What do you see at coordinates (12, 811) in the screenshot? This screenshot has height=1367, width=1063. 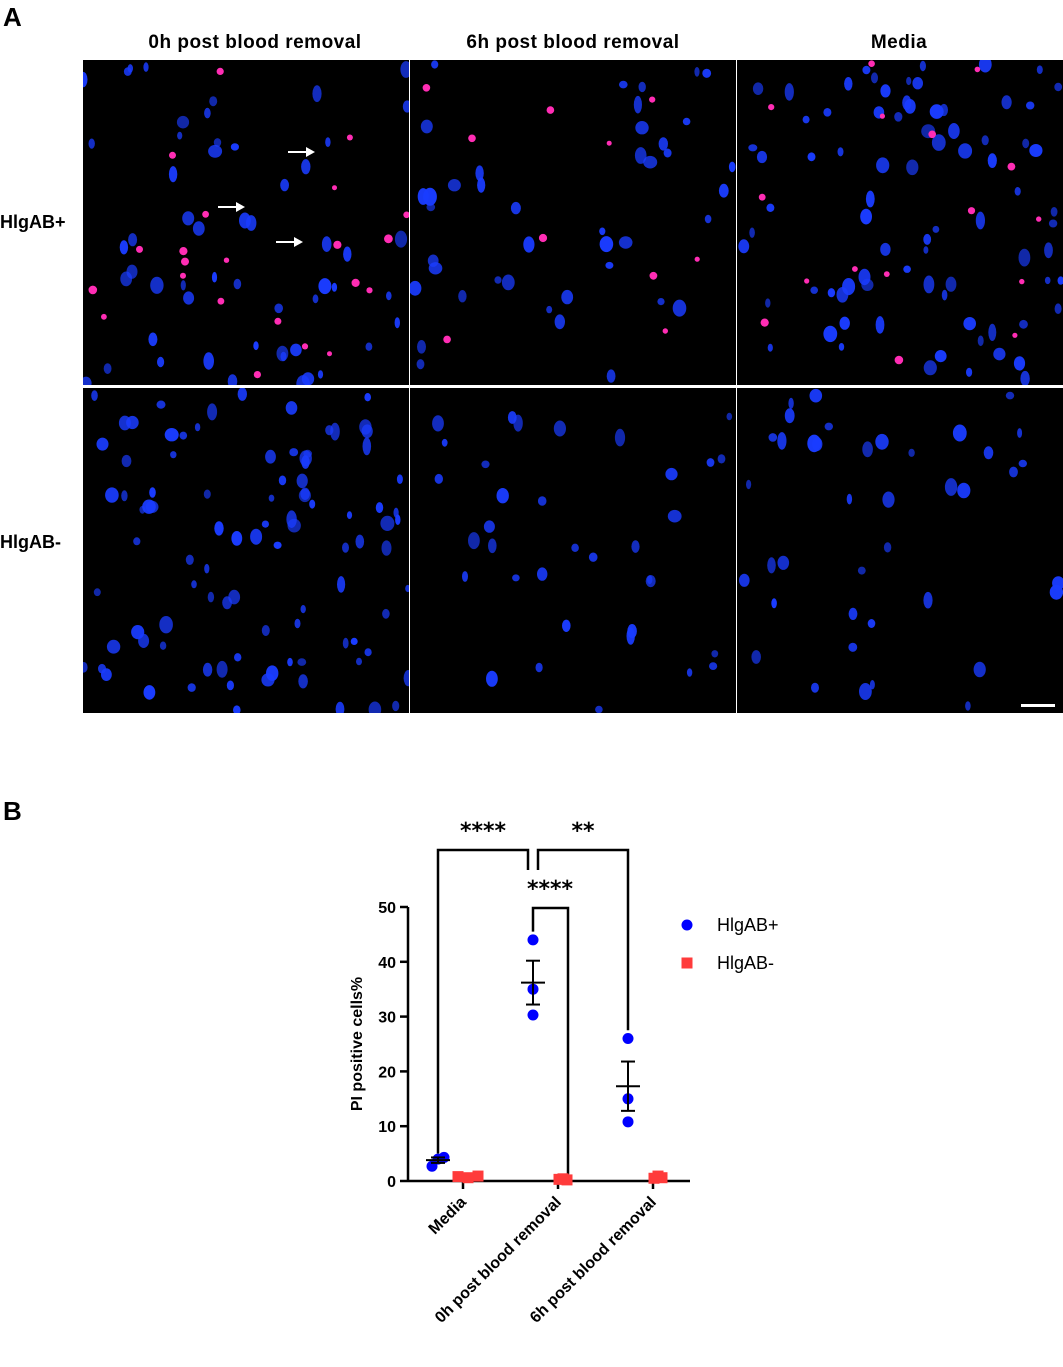 I see `panel-b-letter: B` at bounding box center [12, 811].